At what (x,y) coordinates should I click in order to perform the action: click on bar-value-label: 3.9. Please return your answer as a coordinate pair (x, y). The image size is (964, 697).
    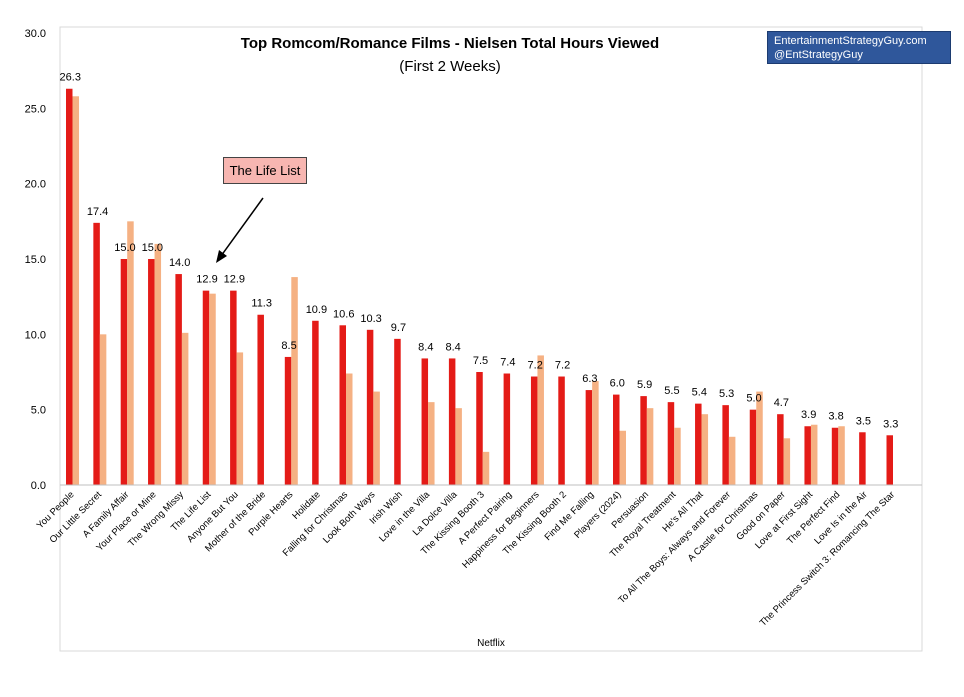
    Looking at the image, I should click on (808, 415).